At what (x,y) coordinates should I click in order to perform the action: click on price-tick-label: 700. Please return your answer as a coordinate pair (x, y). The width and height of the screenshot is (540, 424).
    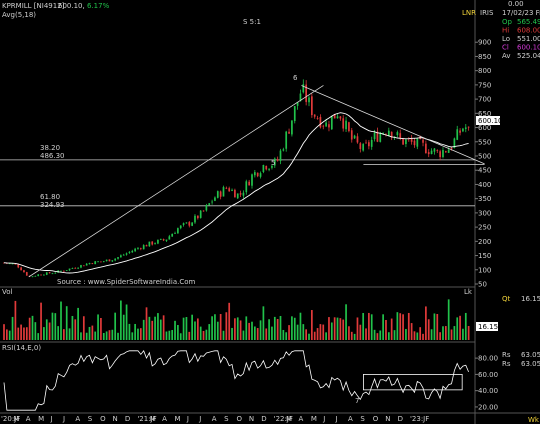
    Looking at the image, I should click on (484, 100).